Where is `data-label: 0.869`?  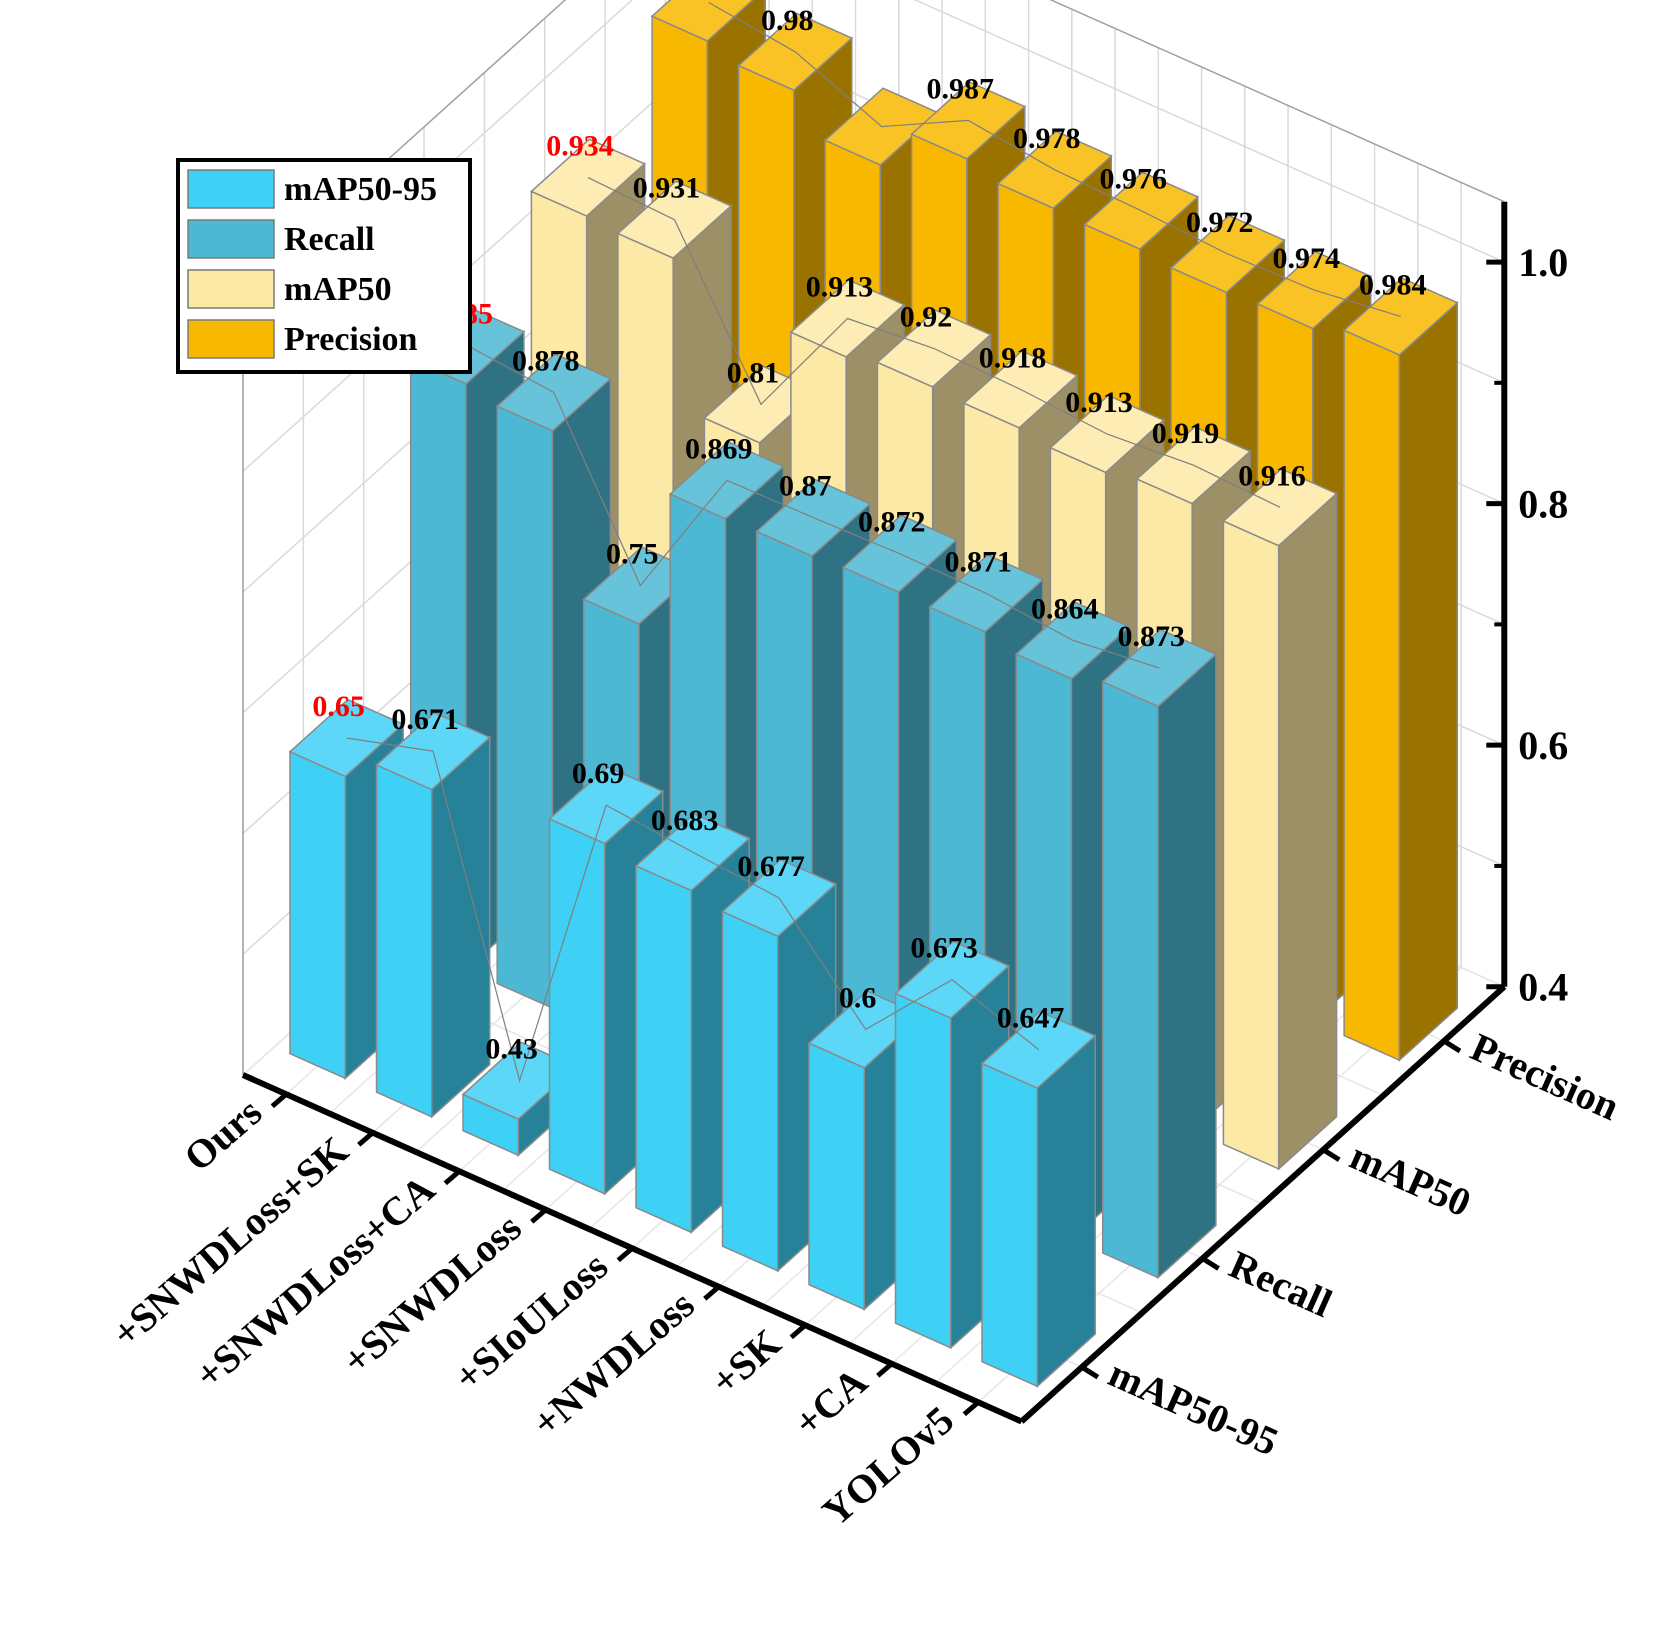
data-label: 0.869 is located at coordinates (719, 448).